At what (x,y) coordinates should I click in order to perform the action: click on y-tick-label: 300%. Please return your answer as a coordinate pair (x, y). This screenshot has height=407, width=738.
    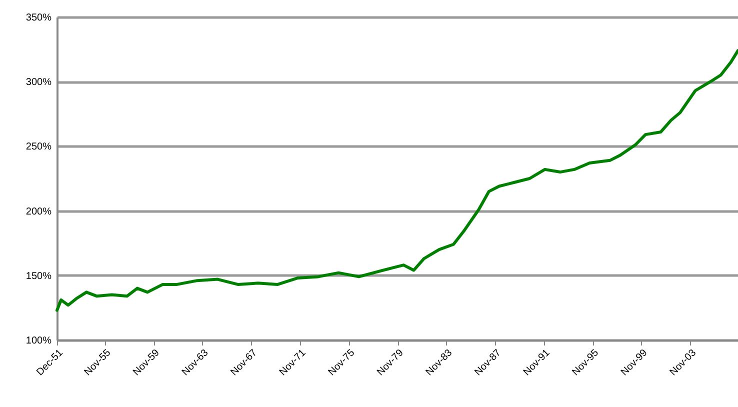
    Looking at the image, I should click on (39, 82).